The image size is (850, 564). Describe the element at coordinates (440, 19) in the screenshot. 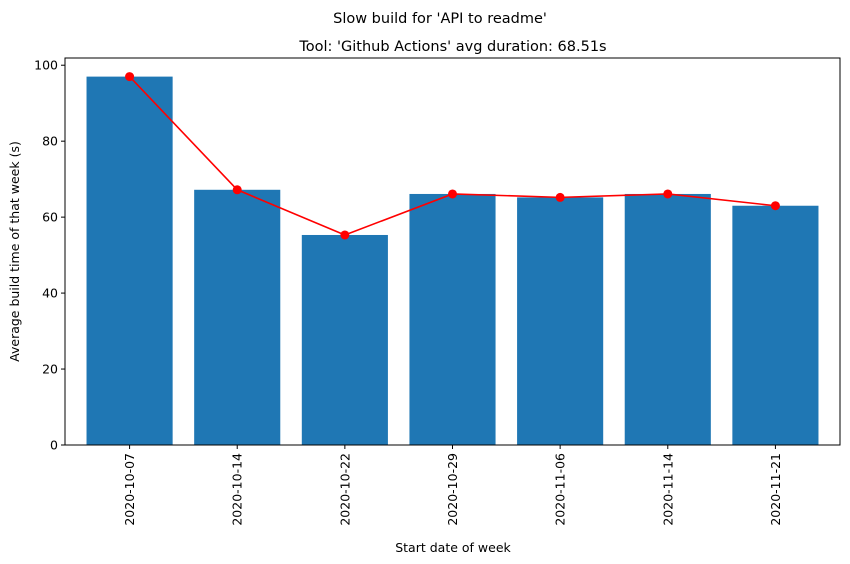

I see `chart-suptitle: Slow build for 'API to readme'` at that location.